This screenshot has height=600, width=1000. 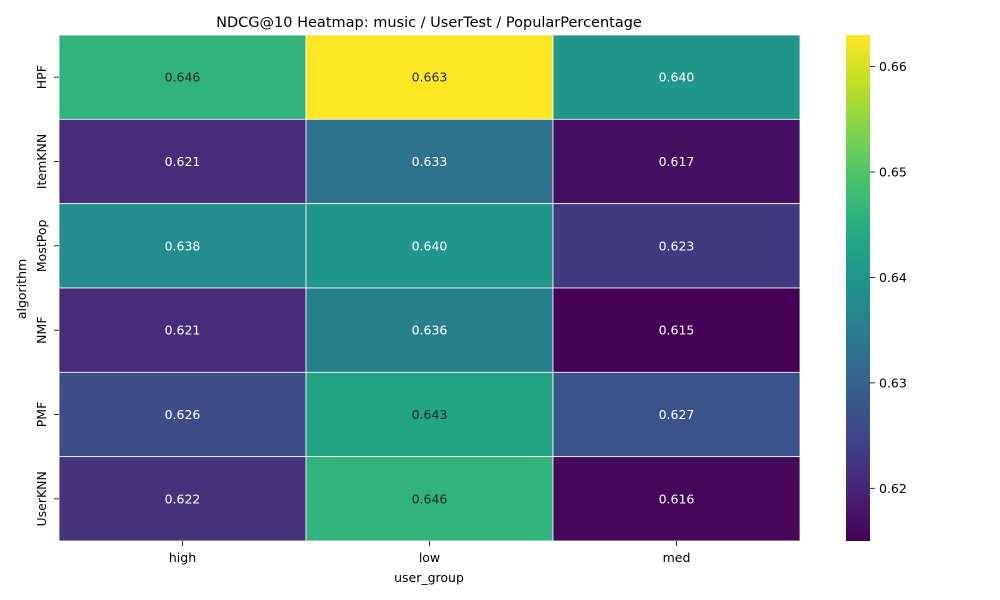 What do you see at coordinates (182, 557) in the screenshot?
I see `x-tick-label: high` at bounding box center [182, 557].